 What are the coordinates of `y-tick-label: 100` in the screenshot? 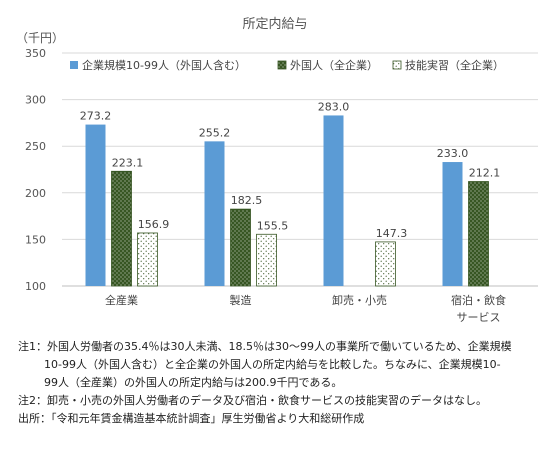 It's located at (35, 286).